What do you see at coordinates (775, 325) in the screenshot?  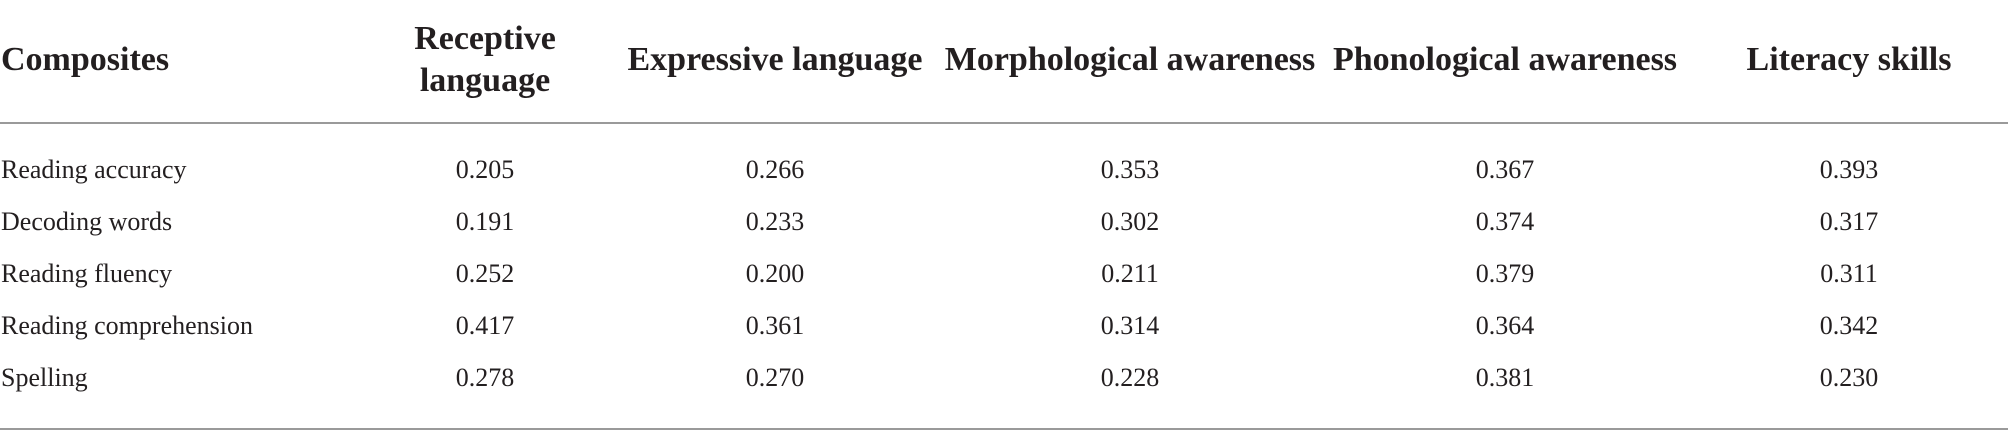 I see `table-cell: 0.361` at bounding box center [775, 325].